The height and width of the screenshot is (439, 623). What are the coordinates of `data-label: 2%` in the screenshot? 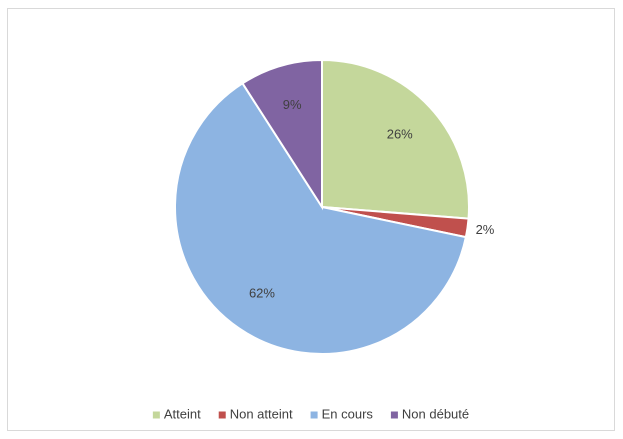 It's located at (485, 229).